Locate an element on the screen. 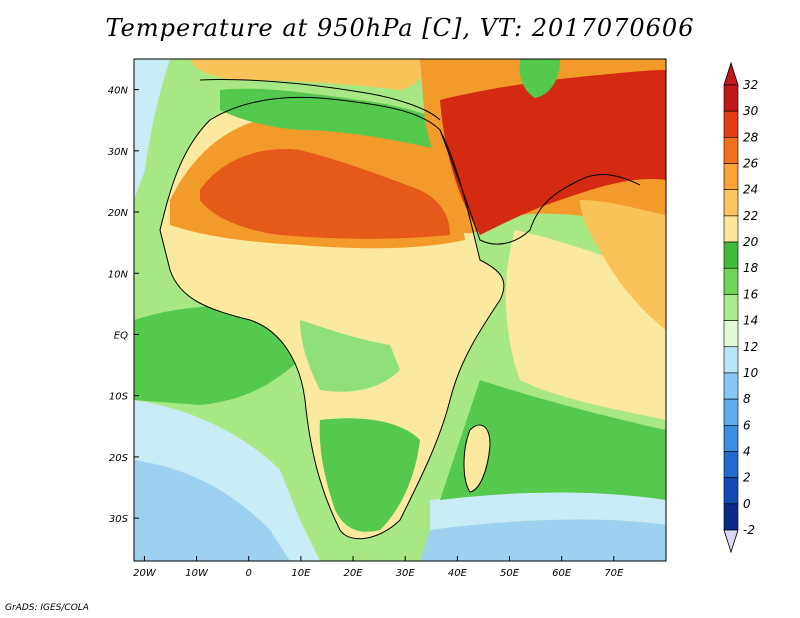 The width and height of the screenshot is (800, 618). latitude-label: 20N is located at coordinates (118, 213).